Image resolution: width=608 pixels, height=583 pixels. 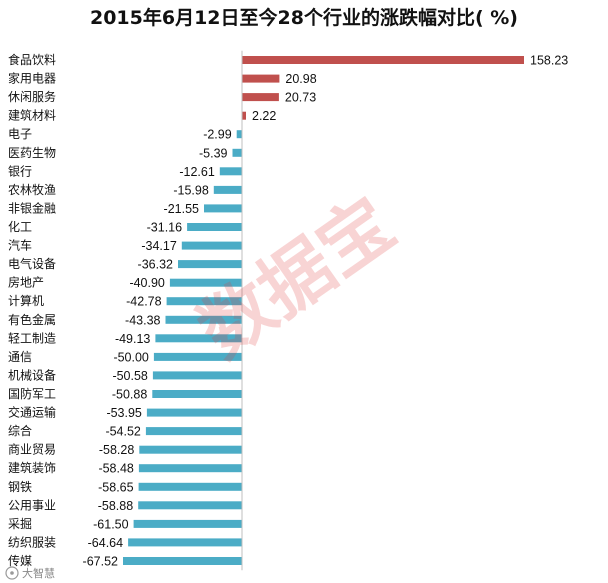 I want to click on category-label: 计算机, so click(x=26, y=300).